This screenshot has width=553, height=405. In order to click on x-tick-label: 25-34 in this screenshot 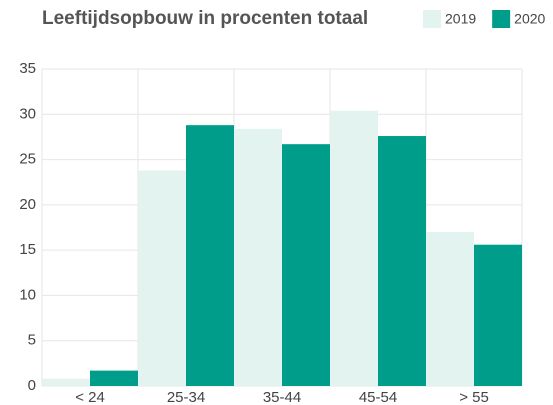, I will do `click(186, 397)`.